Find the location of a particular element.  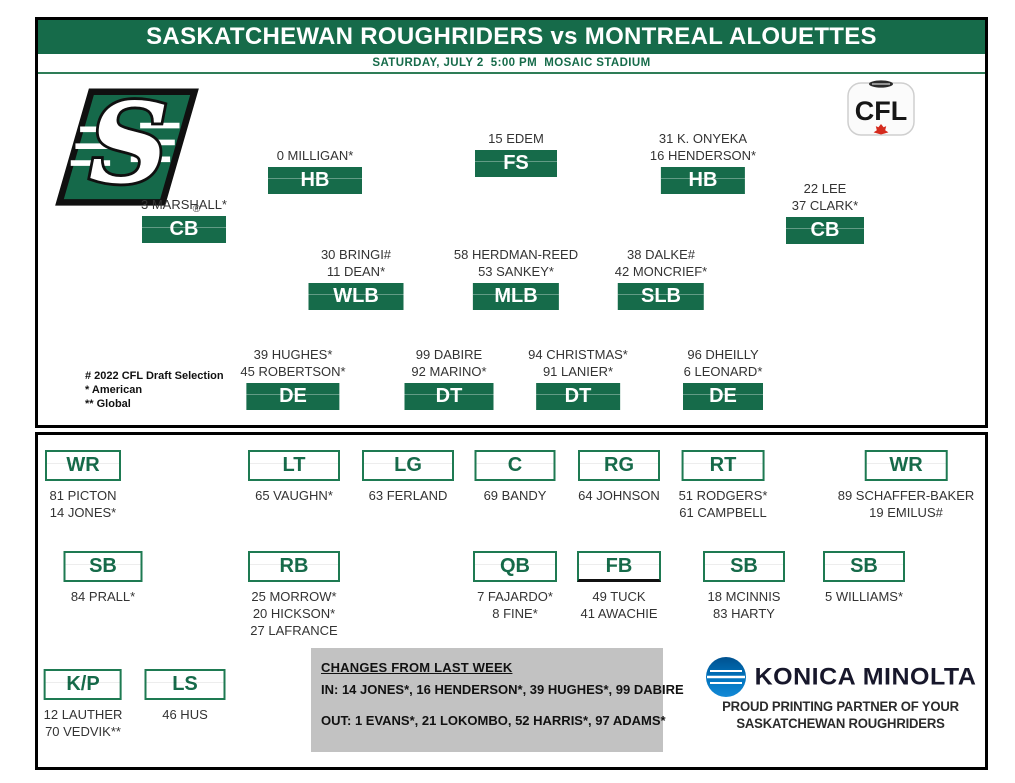

roughriders-logo: S ® is located at coordinates (127, 147).